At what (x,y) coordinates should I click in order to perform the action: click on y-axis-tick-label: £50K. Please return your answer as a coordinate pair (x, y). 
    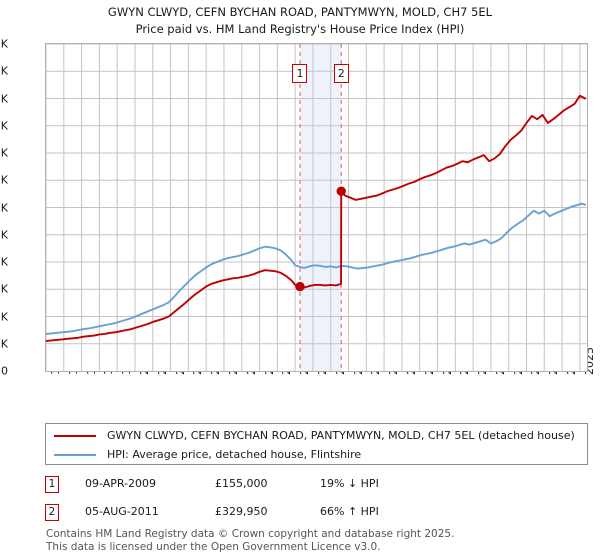
    Looking at the image, I should click on (4, 344).